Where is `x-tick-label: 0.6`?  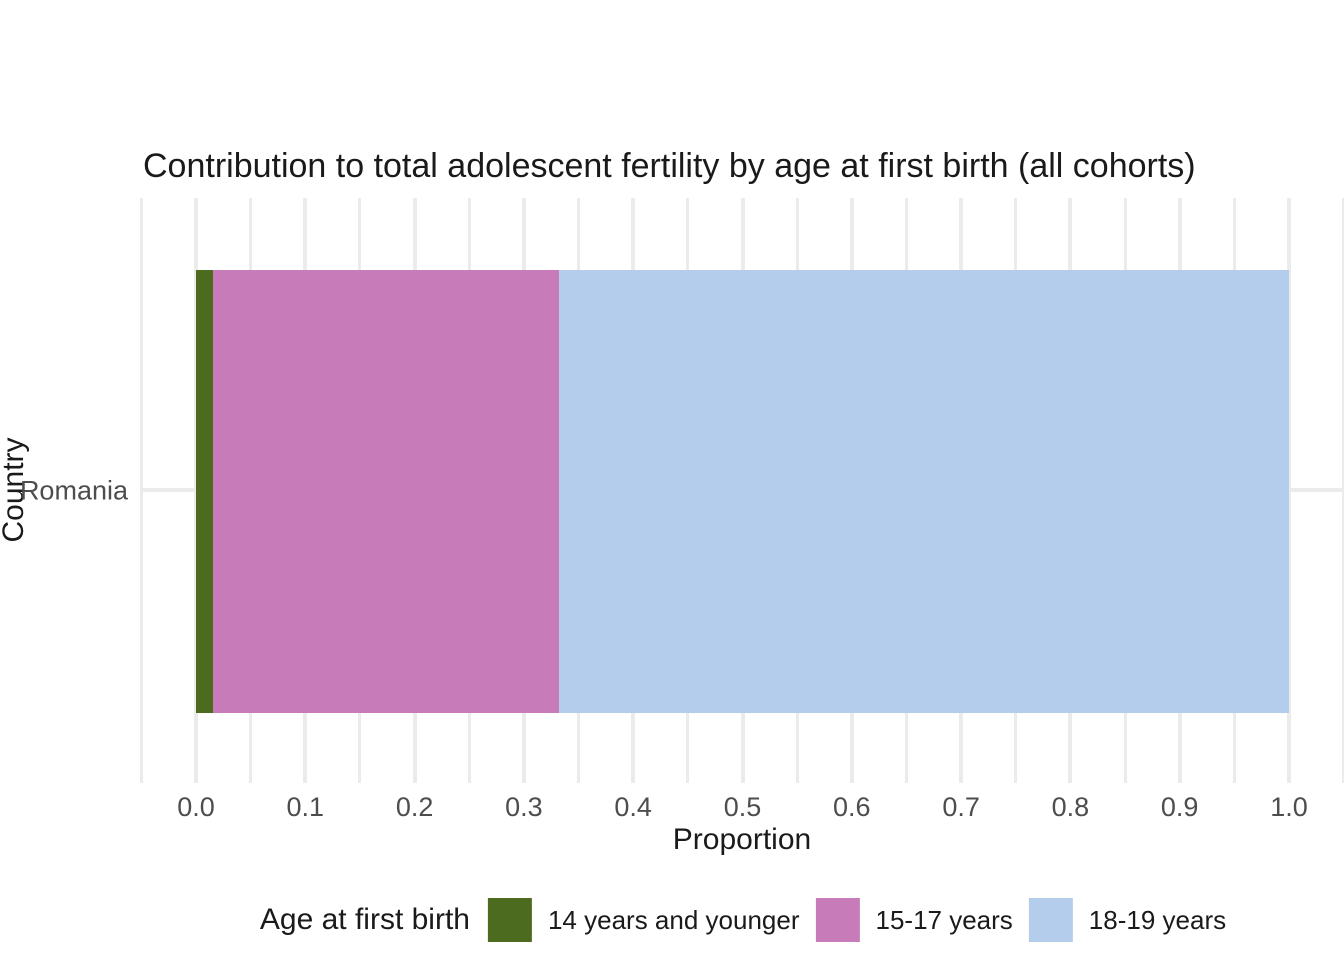 x-tick-label: 0.6 is located at coordinates (852, 807).